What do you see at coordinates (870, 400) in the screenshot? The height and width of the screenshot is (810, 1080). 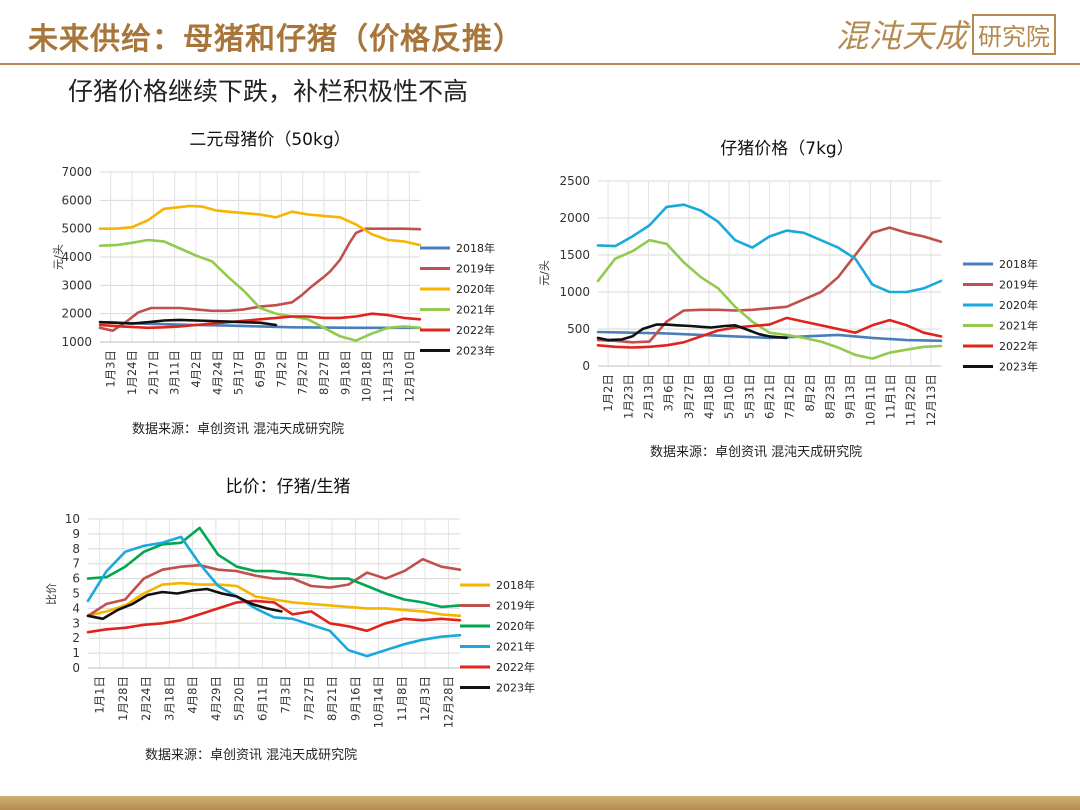 I see `x-tick-label: 10月11日` at bounding box center [870, 400].